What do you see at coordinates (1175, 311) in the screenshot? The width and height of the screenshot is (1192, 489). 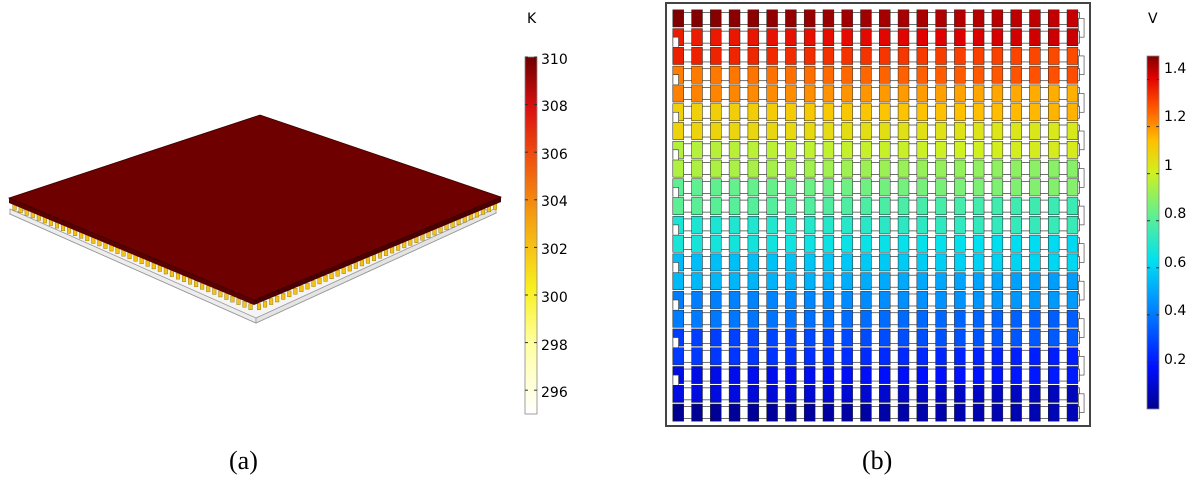 I see `colorbar-b-tick-label: 0.4` at bounding box center [1175, 311].